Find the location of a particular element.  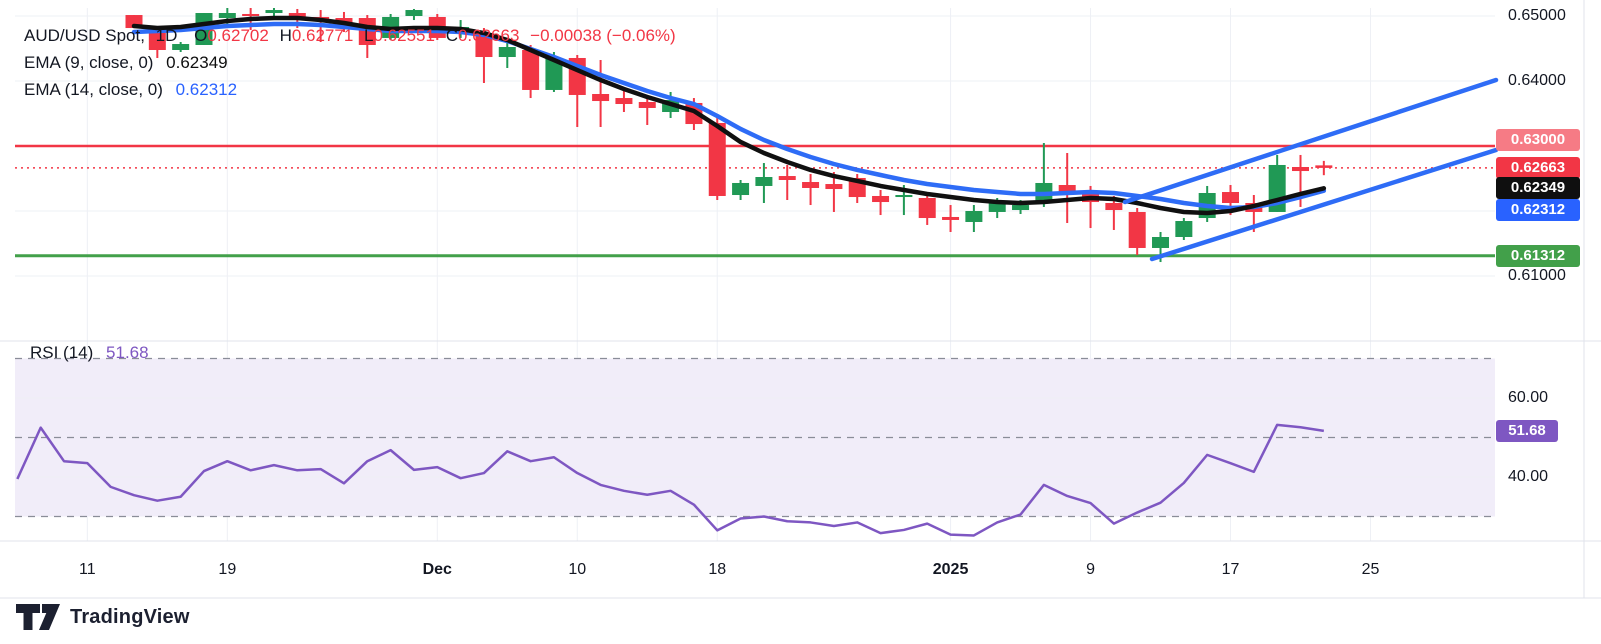

ascending-channel-upper is located at coordinates (1310, 141).